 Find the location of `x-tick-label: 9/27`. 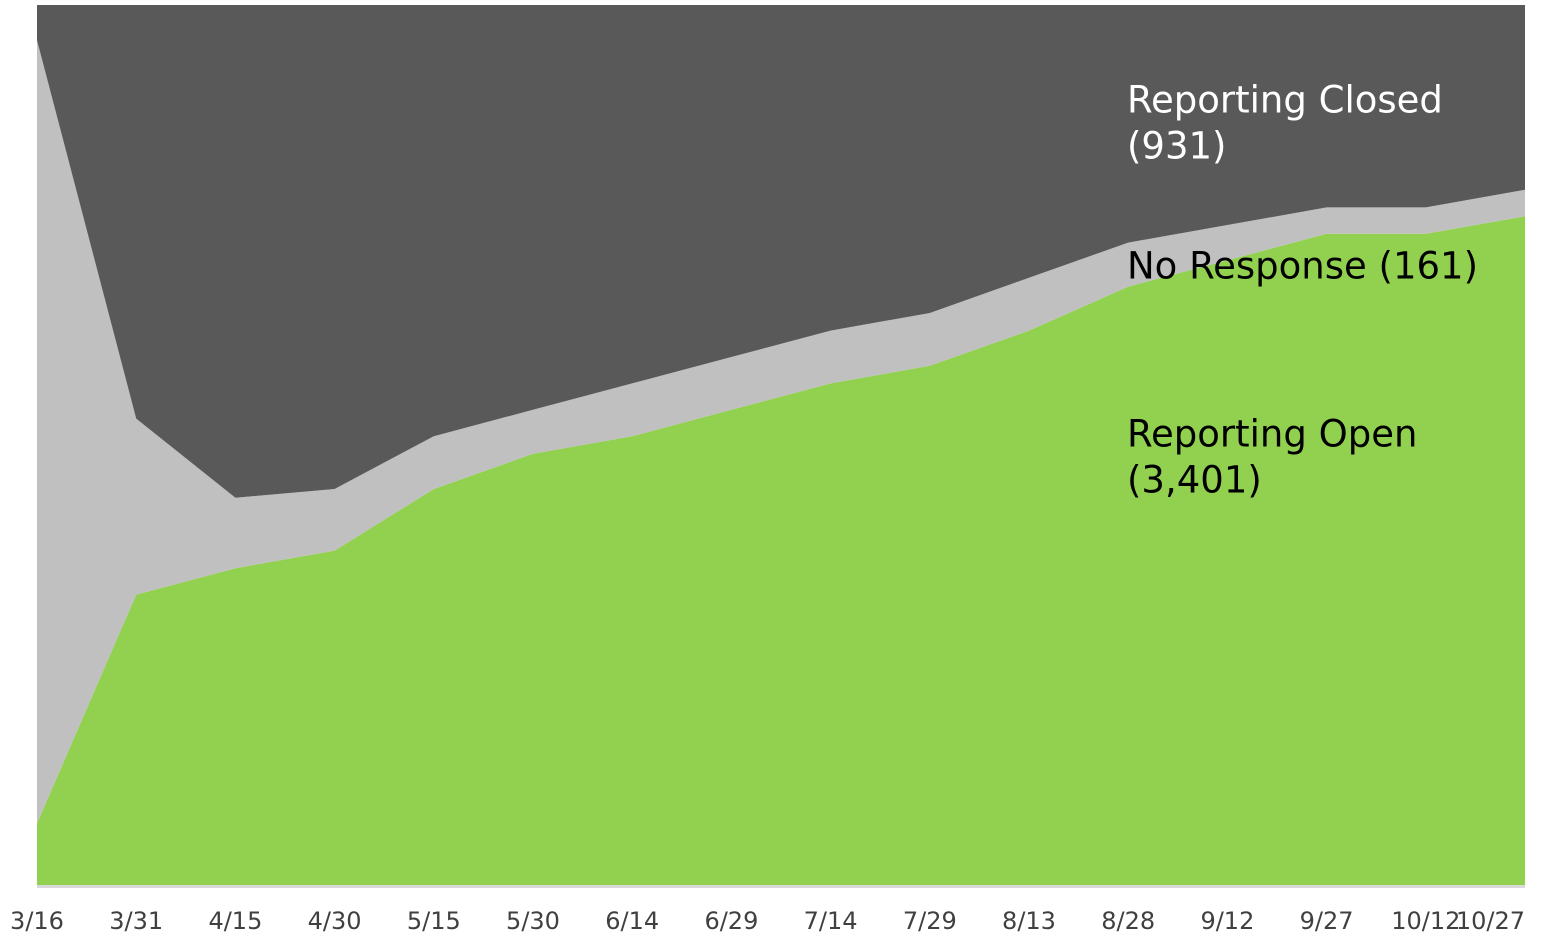

x-tick-label: 9/27 is located at coordinates (1327, 921).